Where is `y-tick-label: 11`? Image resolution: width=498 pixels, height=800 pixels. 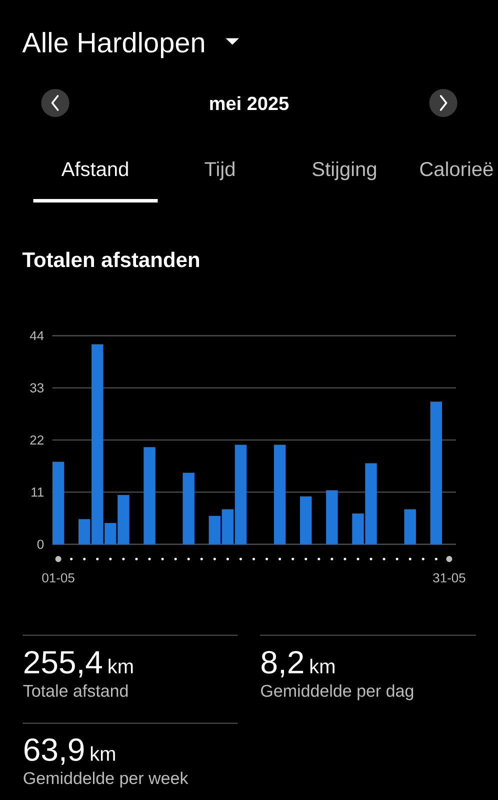
y-tick-label: 11 is located at coordinates (38, 492).